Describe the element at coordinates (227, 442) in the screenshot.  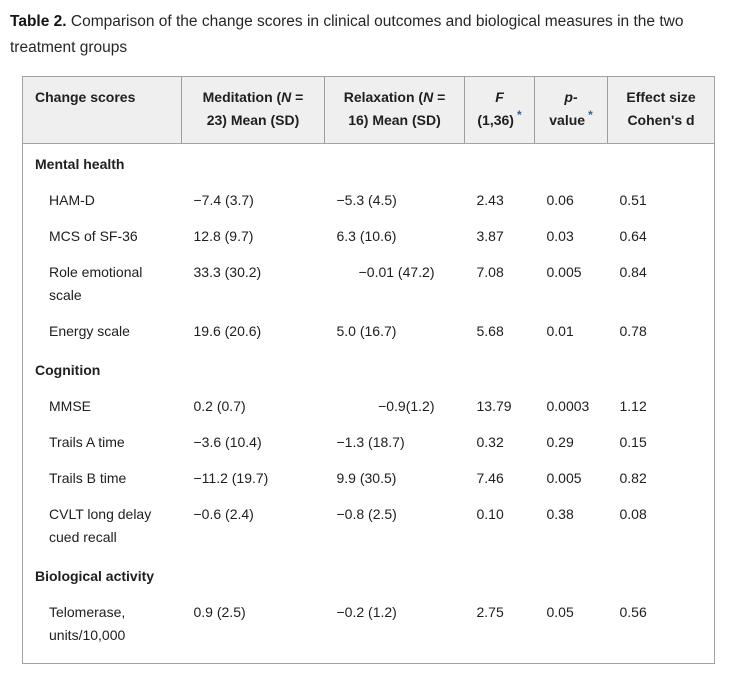
I see `meditation-value: −3.6 (10.4)` at that location.